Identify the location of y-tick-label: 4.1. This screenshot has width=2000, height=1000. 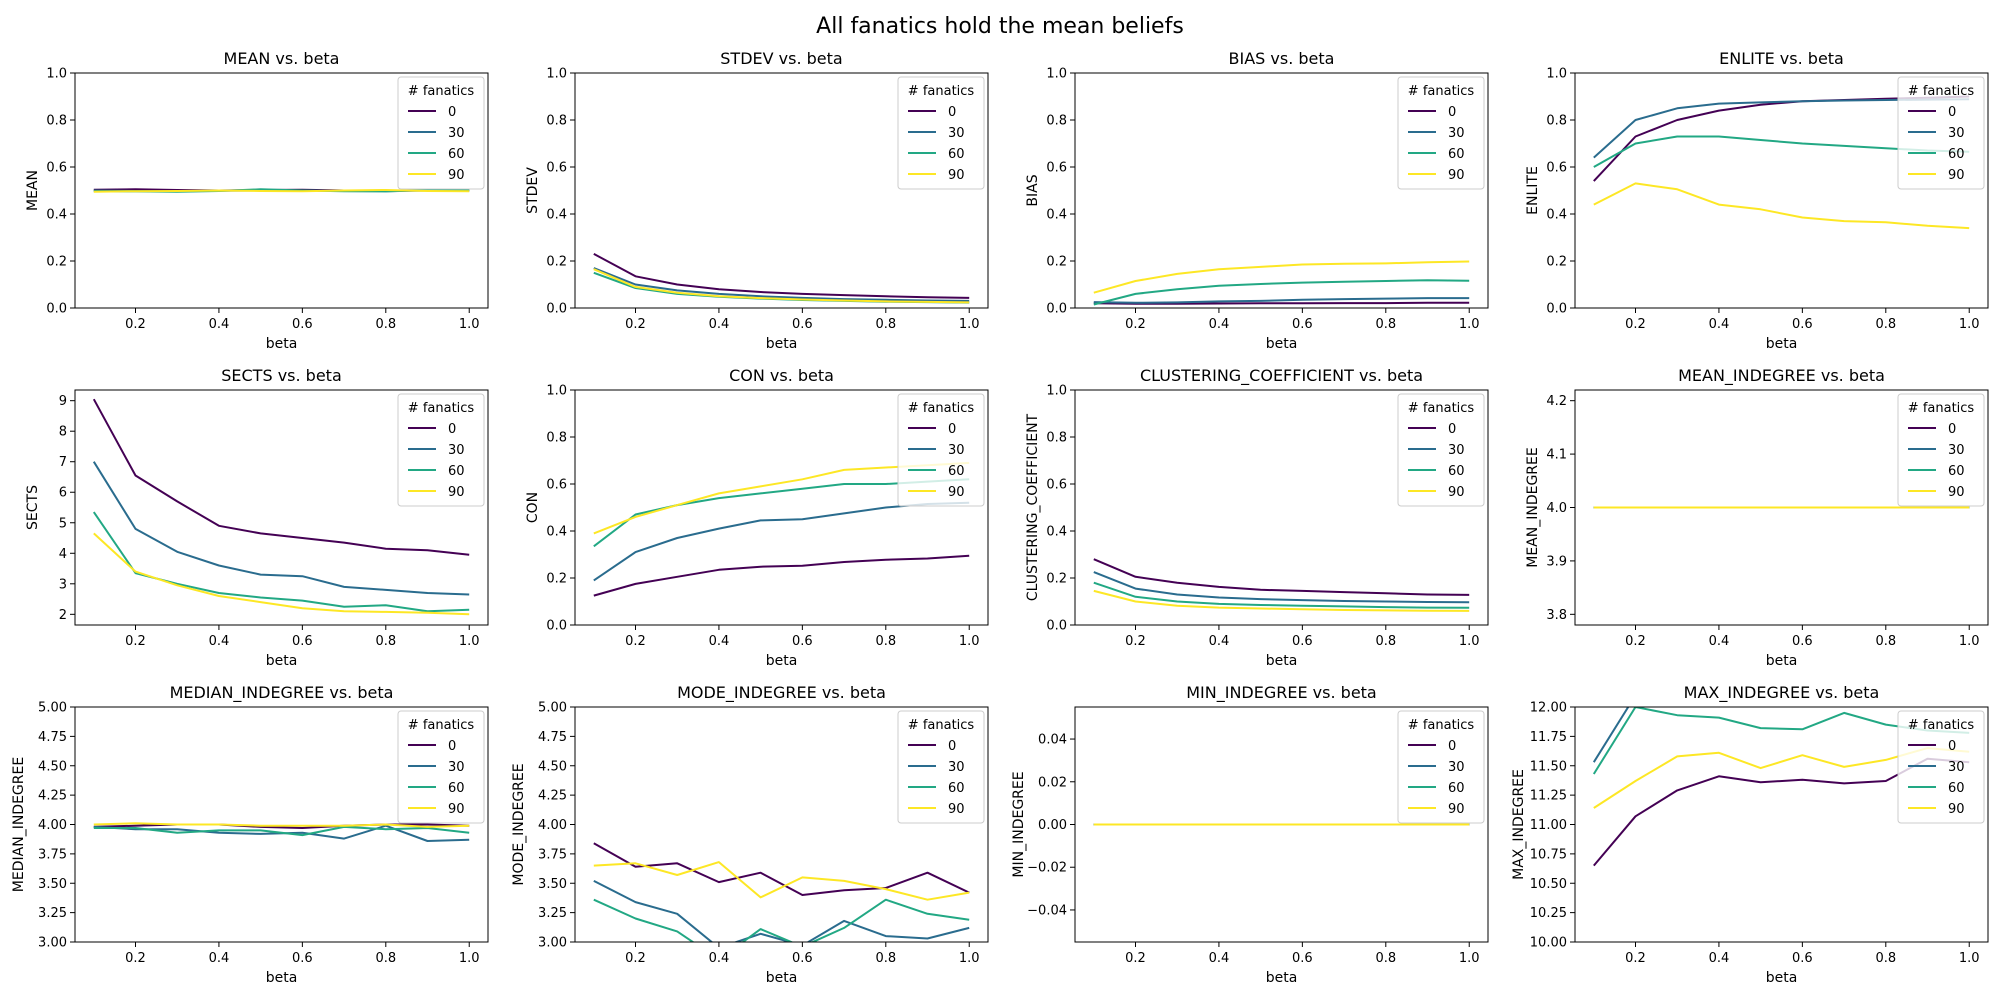
(1556, 455).